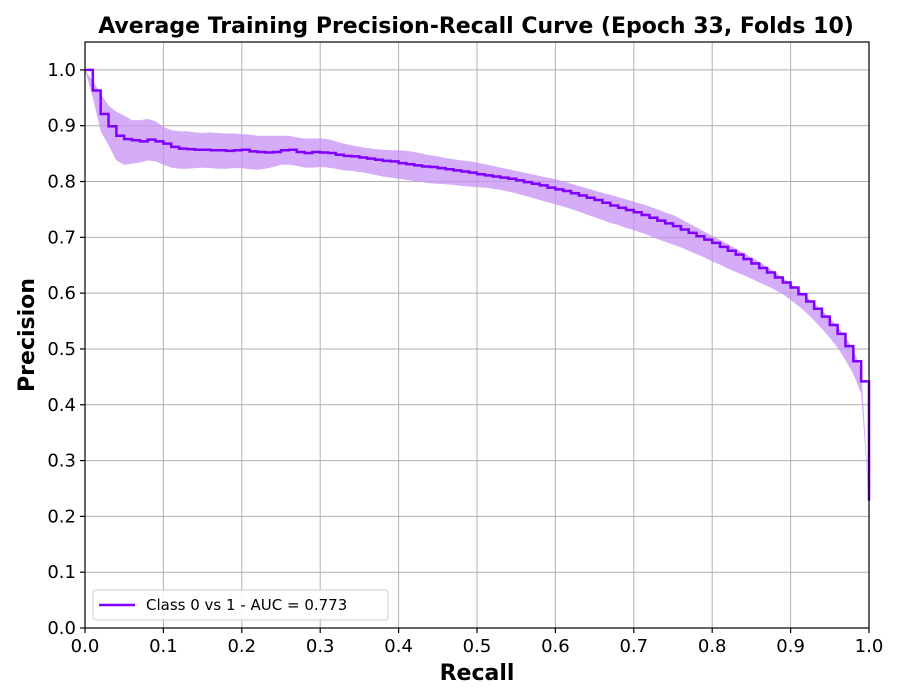  What do you see at coordinates (61, 516) in the screenshot?
I see `y-tick-label: 0.2` at bounding box center [61, 516].